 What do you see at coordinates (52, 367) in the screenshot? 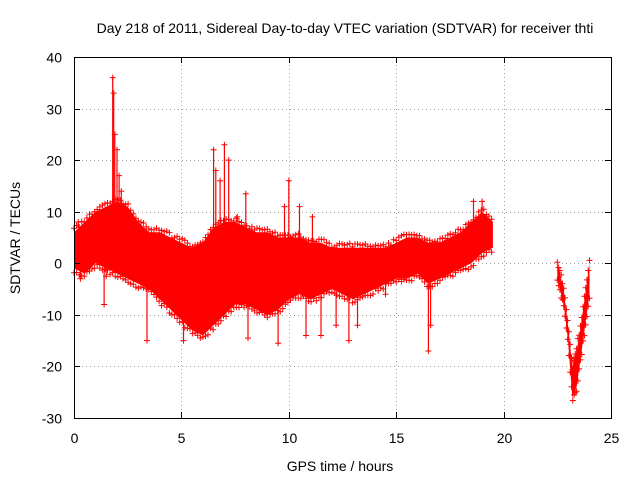
I see `y-tick-label: -20` at bounding box center [52, 367].